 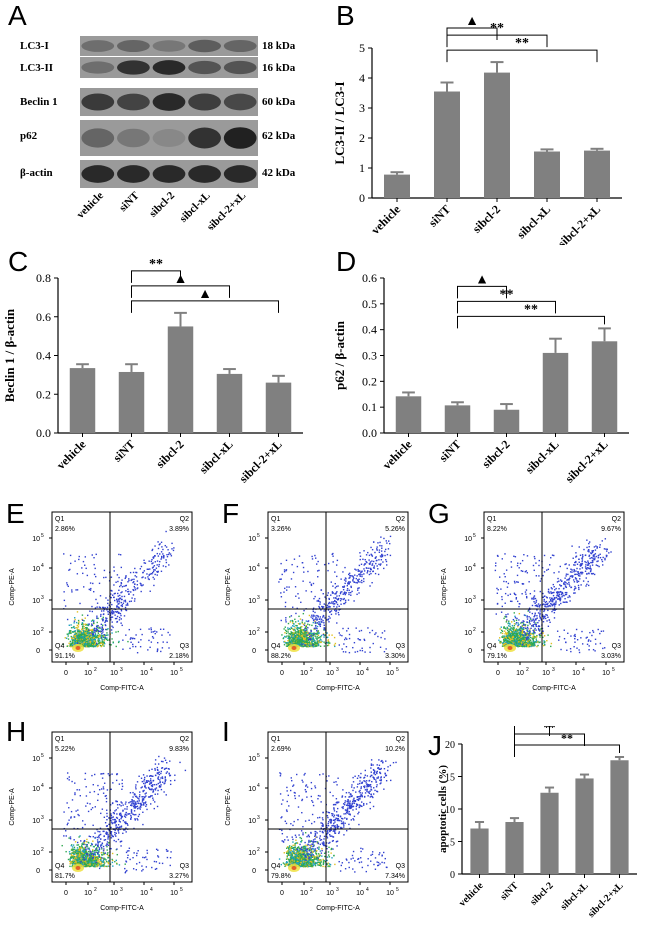 I want to click on y-tick-label: 0.4, so click(x=43, y=356).